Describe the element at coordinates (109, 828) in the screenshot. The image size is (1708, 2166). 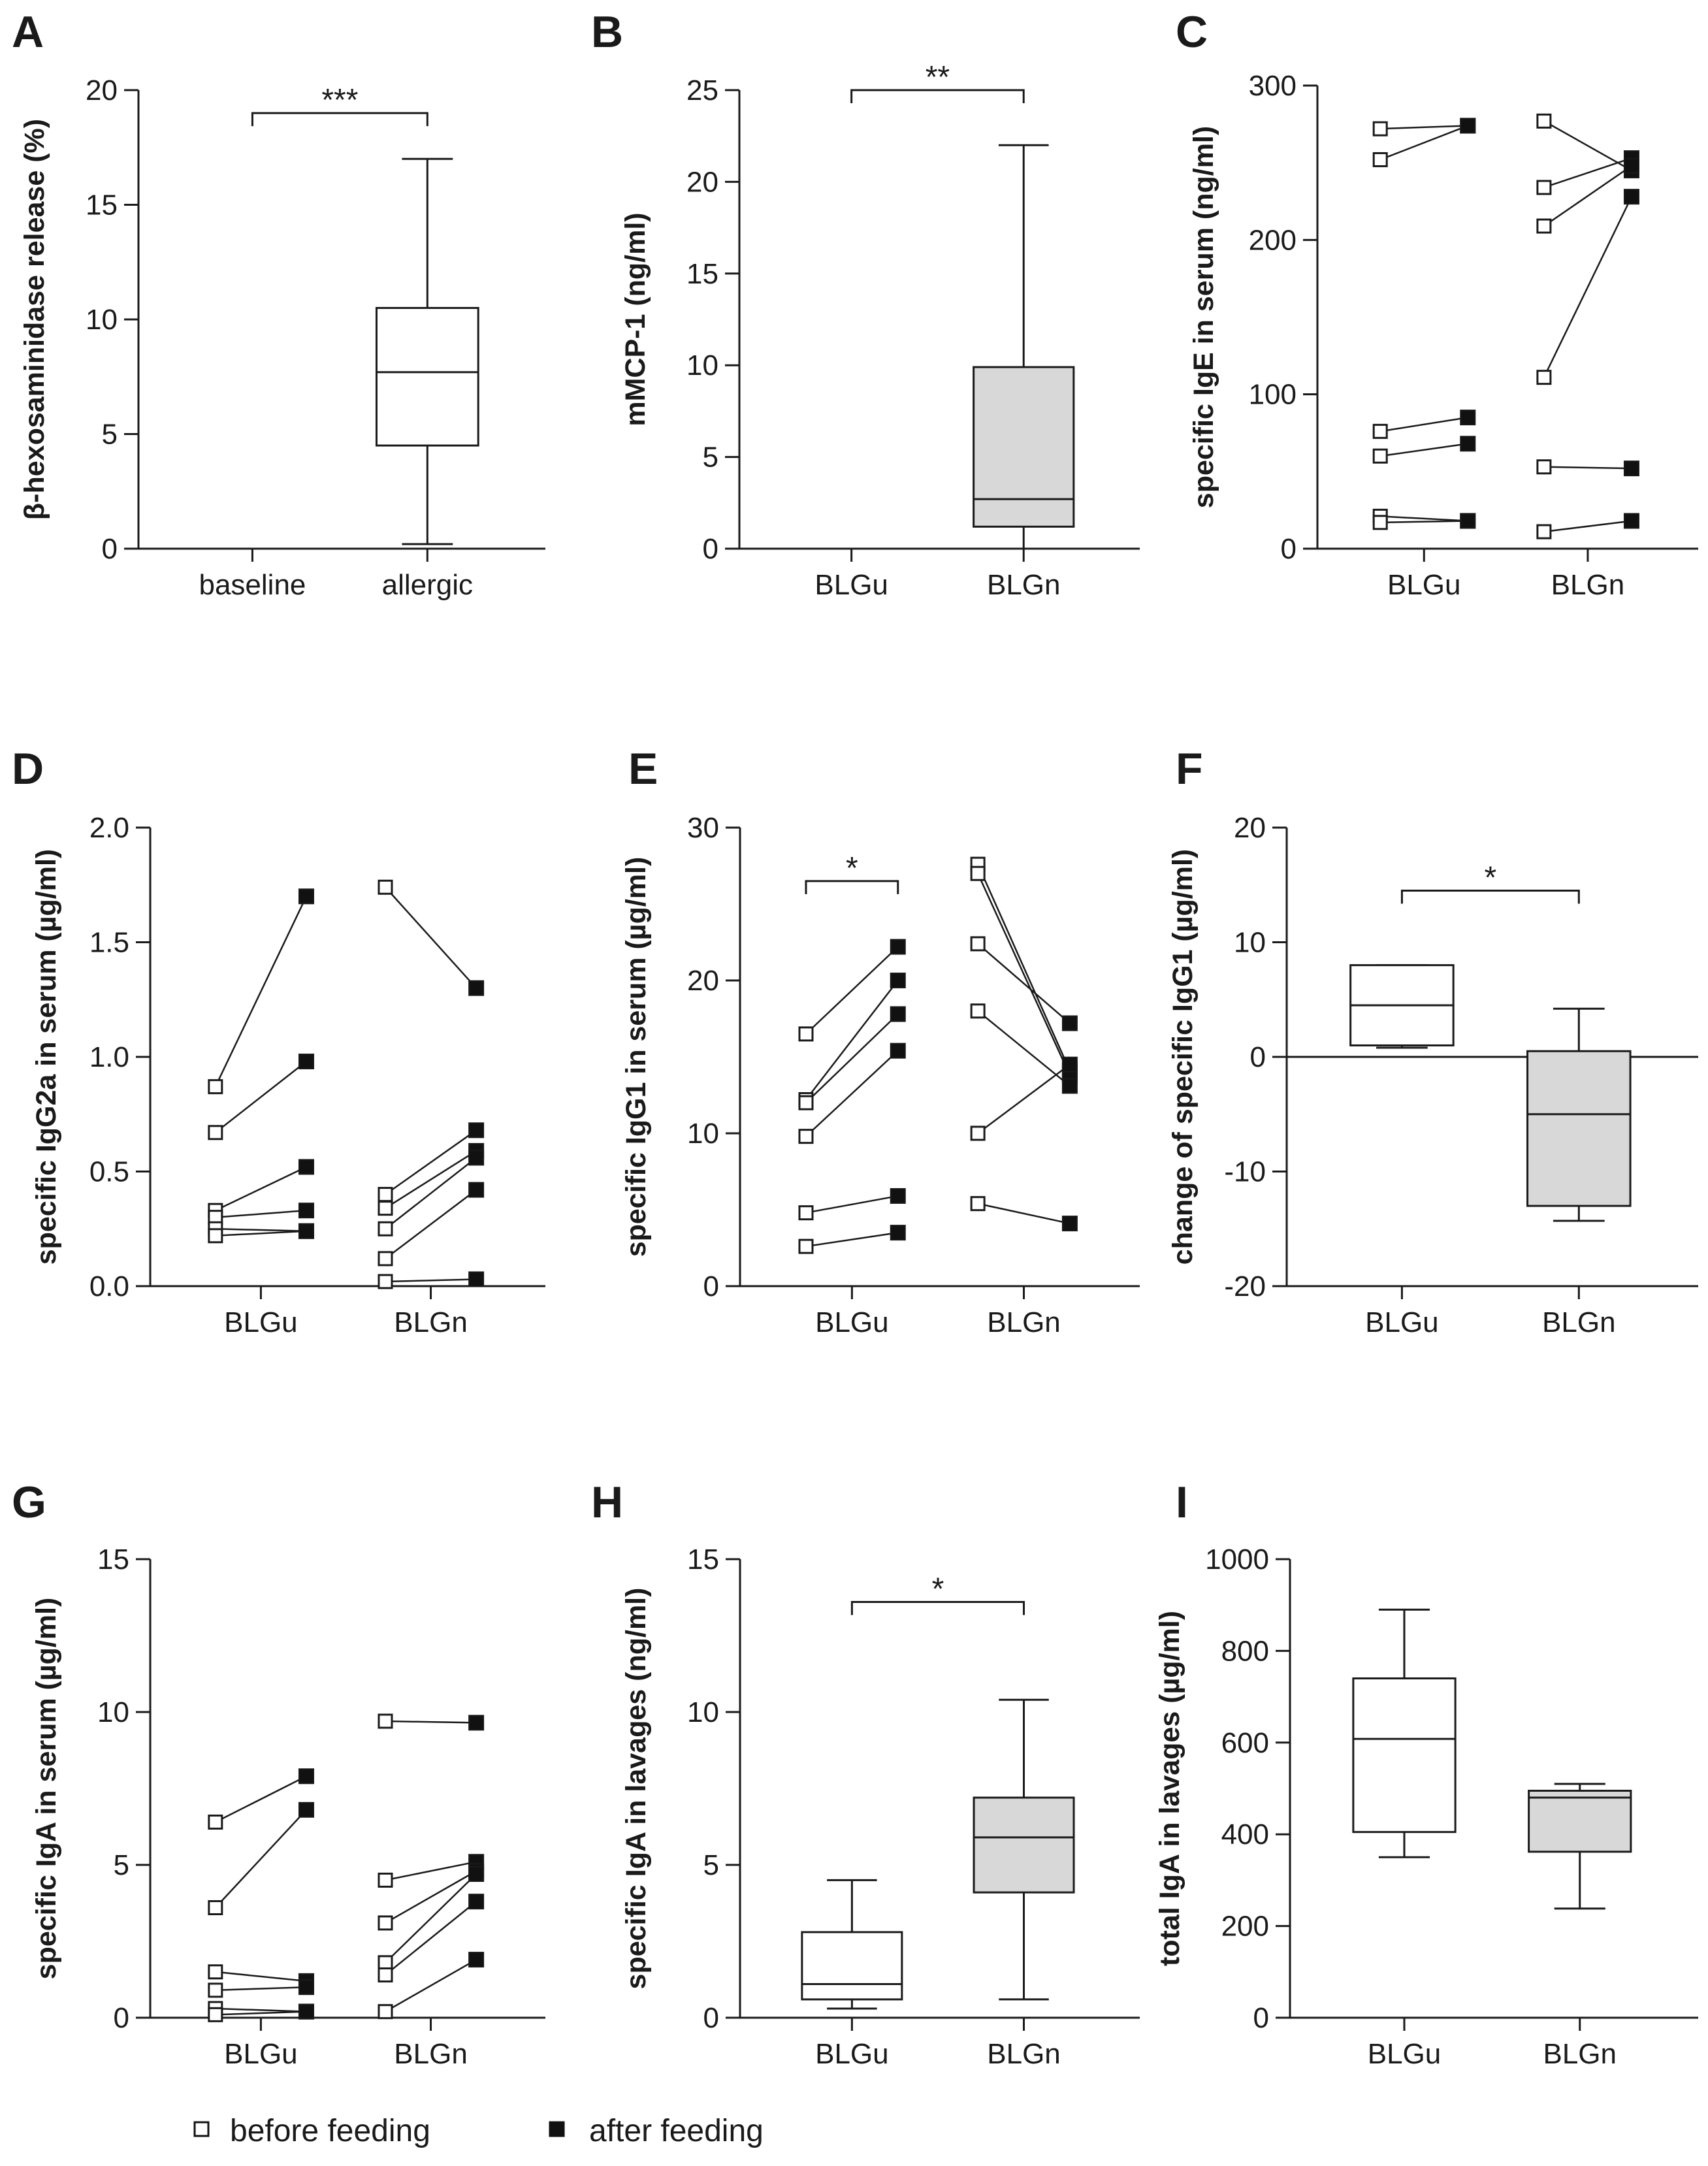
I see `y-tick-label: 2.0` at that location.